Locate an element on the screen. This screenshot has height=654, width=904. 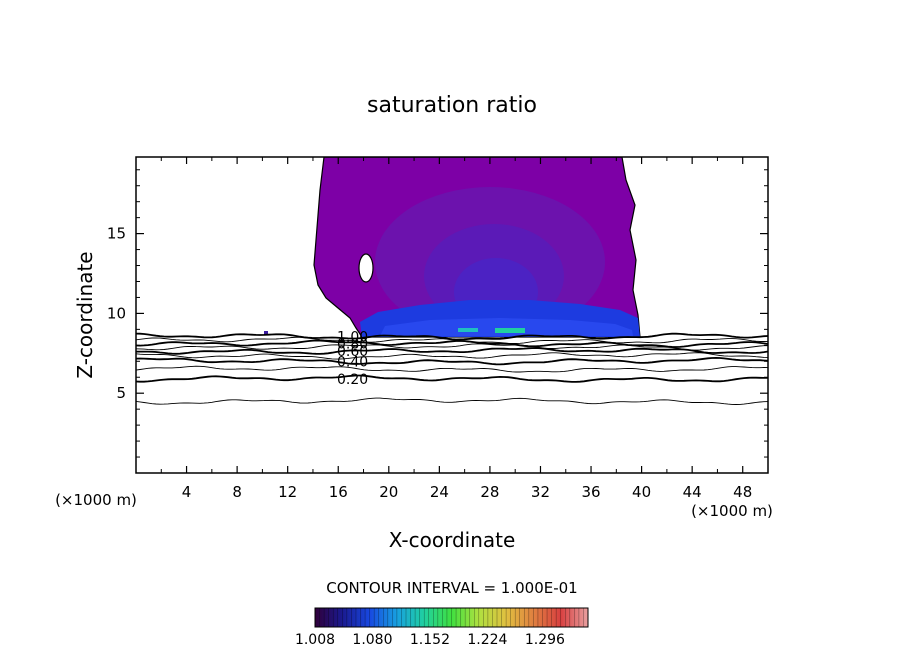
contour-lines is located at coordinates (452, 368).